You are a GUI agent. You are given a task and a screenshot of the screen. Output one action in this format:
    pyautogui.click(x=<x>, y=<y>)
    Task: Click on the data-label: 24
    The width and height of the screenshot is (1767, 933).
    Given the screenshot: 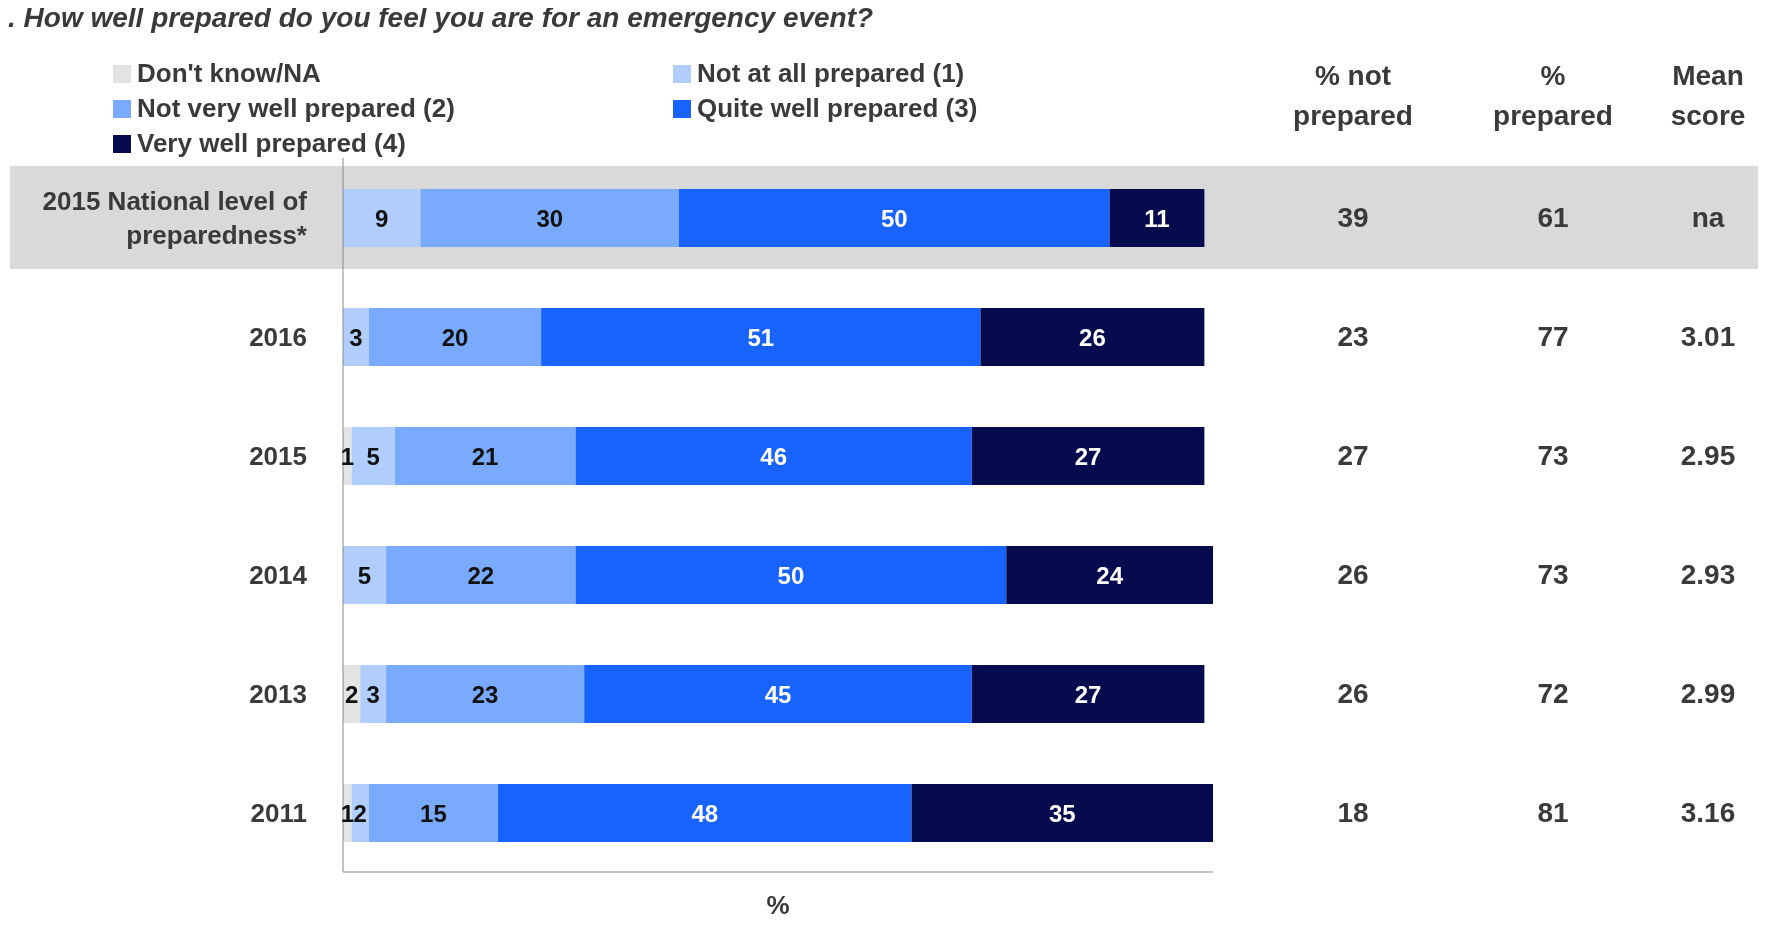 What is the action you would take?
    pyautogui.click(x=1110, y=575)
    